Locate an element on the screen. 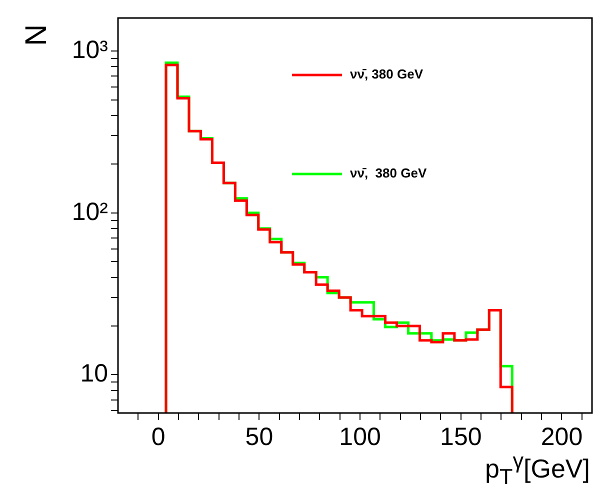 Image resolution: width=594 pixels, height=498 pixels. y-tick-label: 10 is located at coordinates (94, 374).